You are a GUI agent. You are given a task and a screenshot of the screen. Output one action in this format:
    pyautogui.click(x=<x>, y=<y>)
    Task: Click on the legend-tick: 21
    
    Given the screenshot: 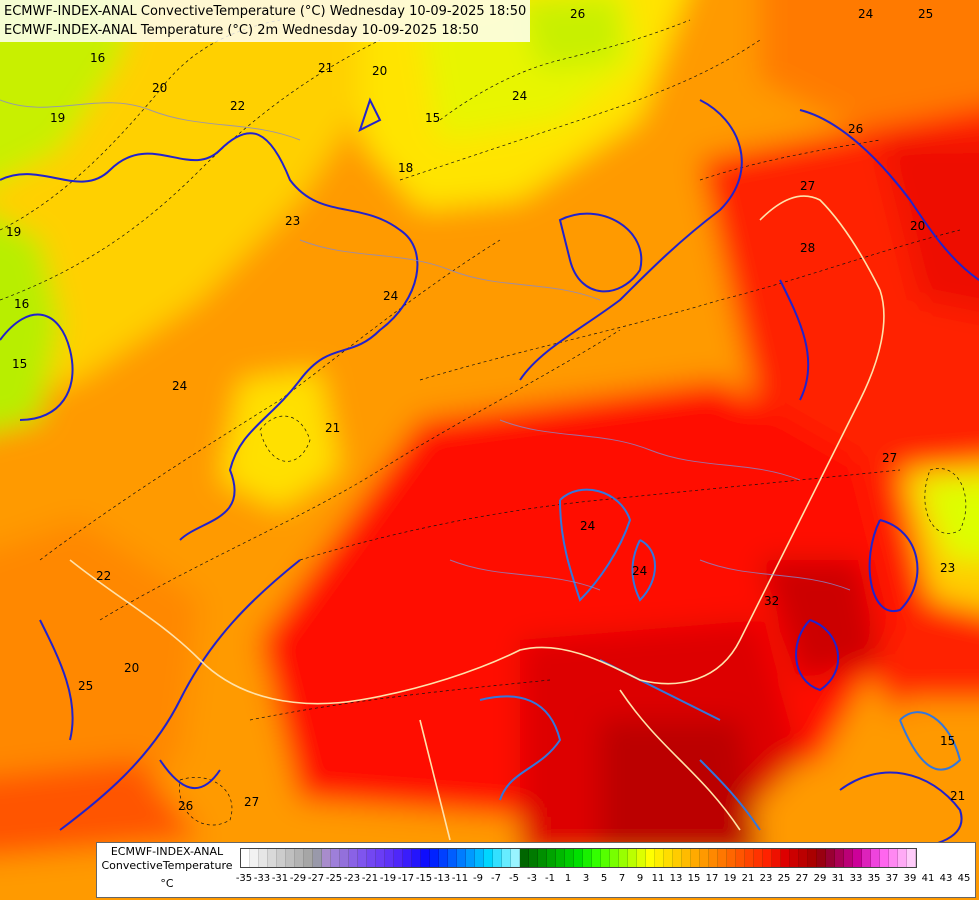 What is the action you would take?
    pyautogui.click(x=748, y=878)
    